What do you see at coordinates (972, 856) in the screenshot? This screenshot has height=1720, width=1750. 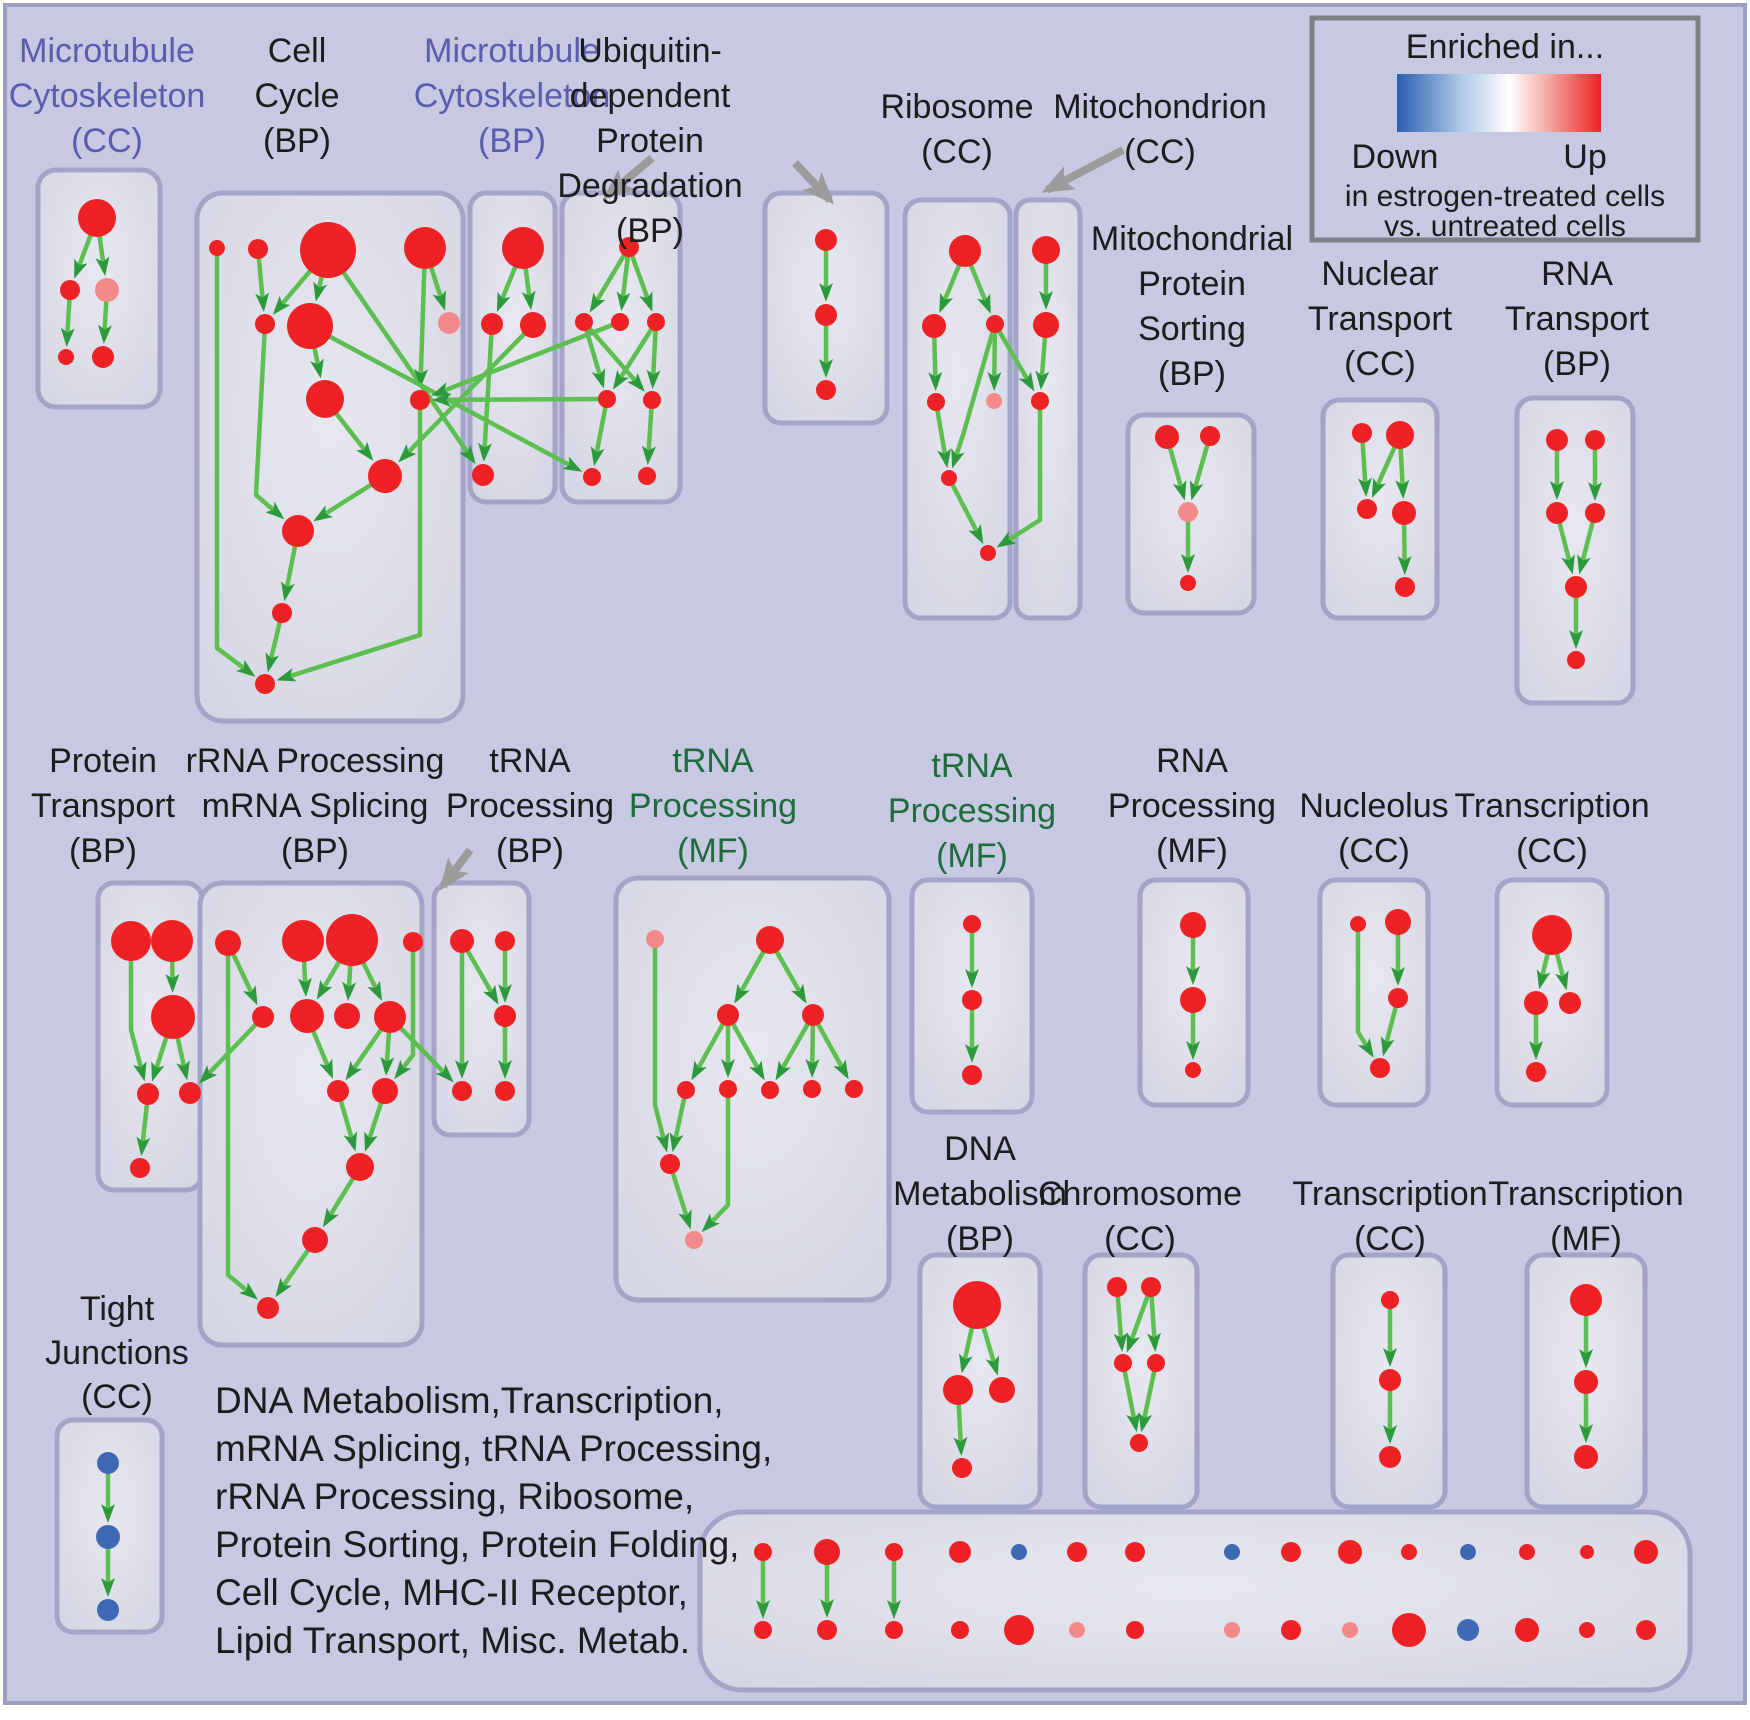 I see `trna-mf-label-2: (MF)` at bounding box center [972, 856].